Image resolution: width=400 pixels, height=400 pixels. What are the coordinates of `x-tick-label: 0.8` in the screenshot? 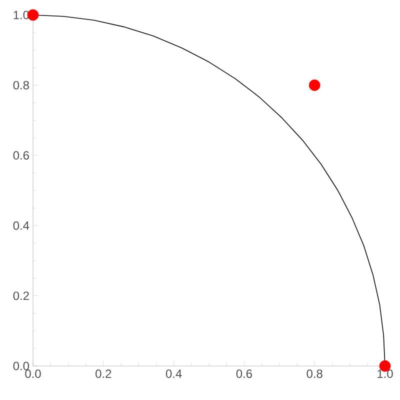 It's located at (314, 374).